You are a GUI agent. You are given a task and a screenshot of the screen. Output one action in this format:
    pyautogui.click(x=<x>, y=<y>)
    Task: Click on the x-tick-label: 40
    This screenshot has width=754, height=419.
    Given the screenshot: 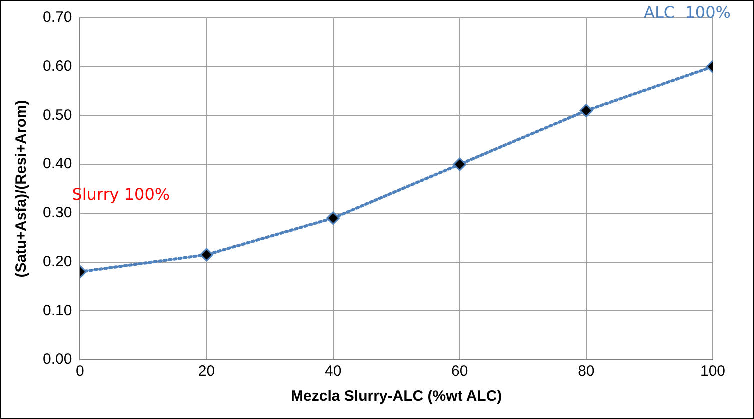 What is the action you would take?
    pyautogui.click(x=333, y=371)
    